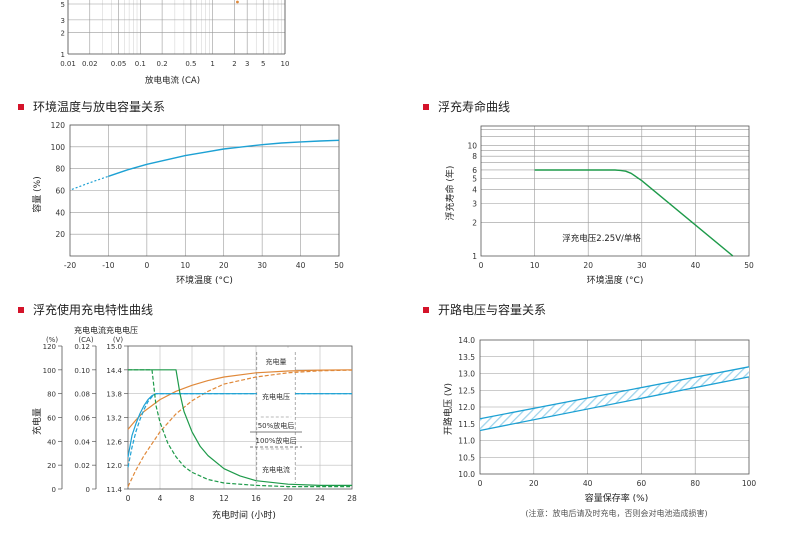 This screenshot has width=790, height=538. What do you see at coordinates (224, 498) in the screenshot?
I see `x-tick-label: 12` at bounding box center [224, 498].